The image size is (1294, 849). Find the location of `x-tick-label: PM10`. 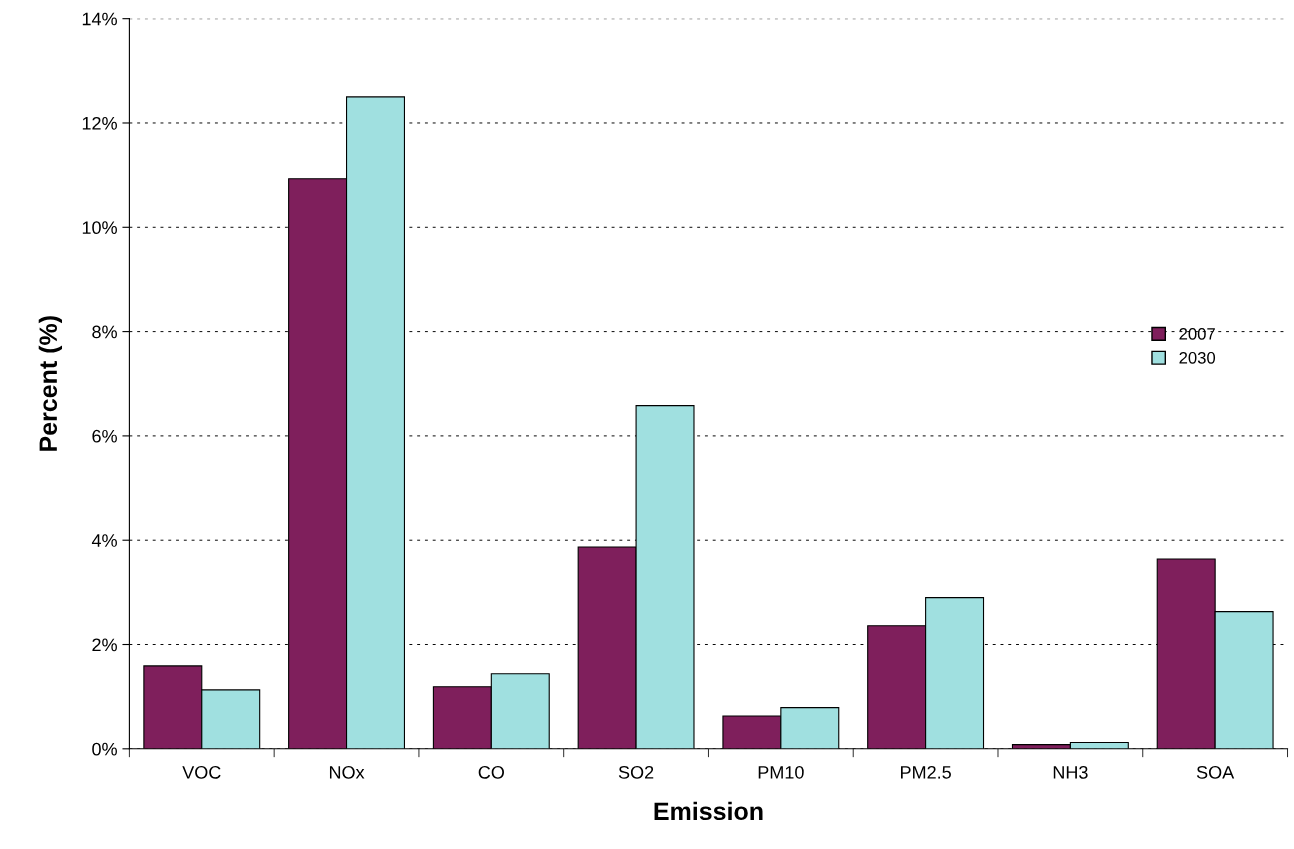

x-tick-label: PM10 is located at coordinates (781, 772).